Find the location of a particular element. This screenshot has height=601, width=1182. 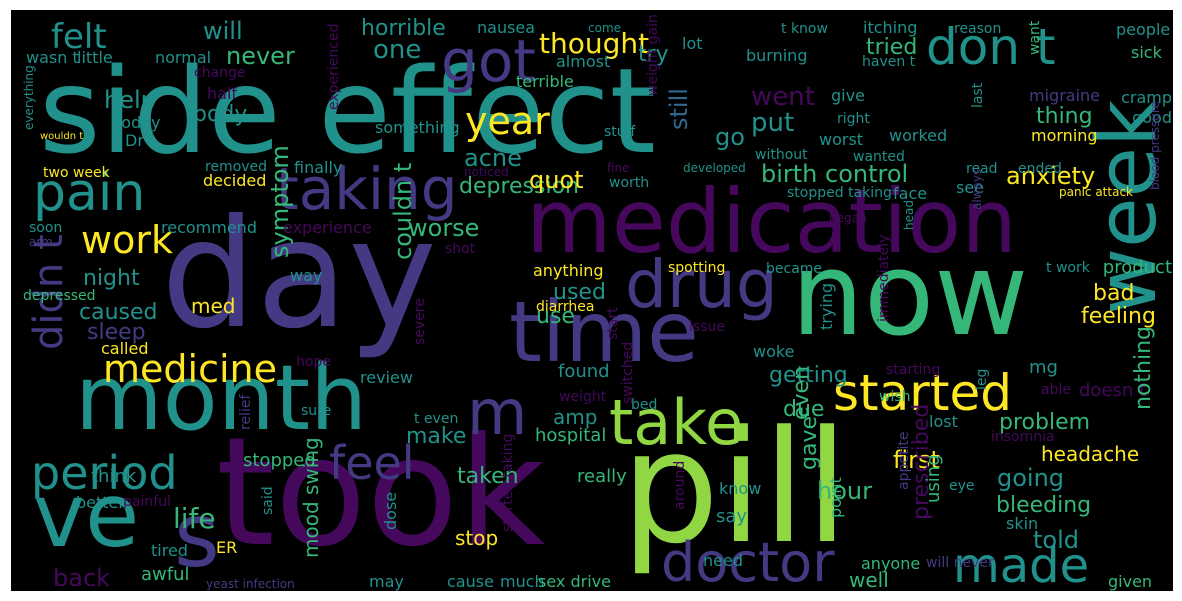

word-ended: ended is located at coordinates (1040, 169).